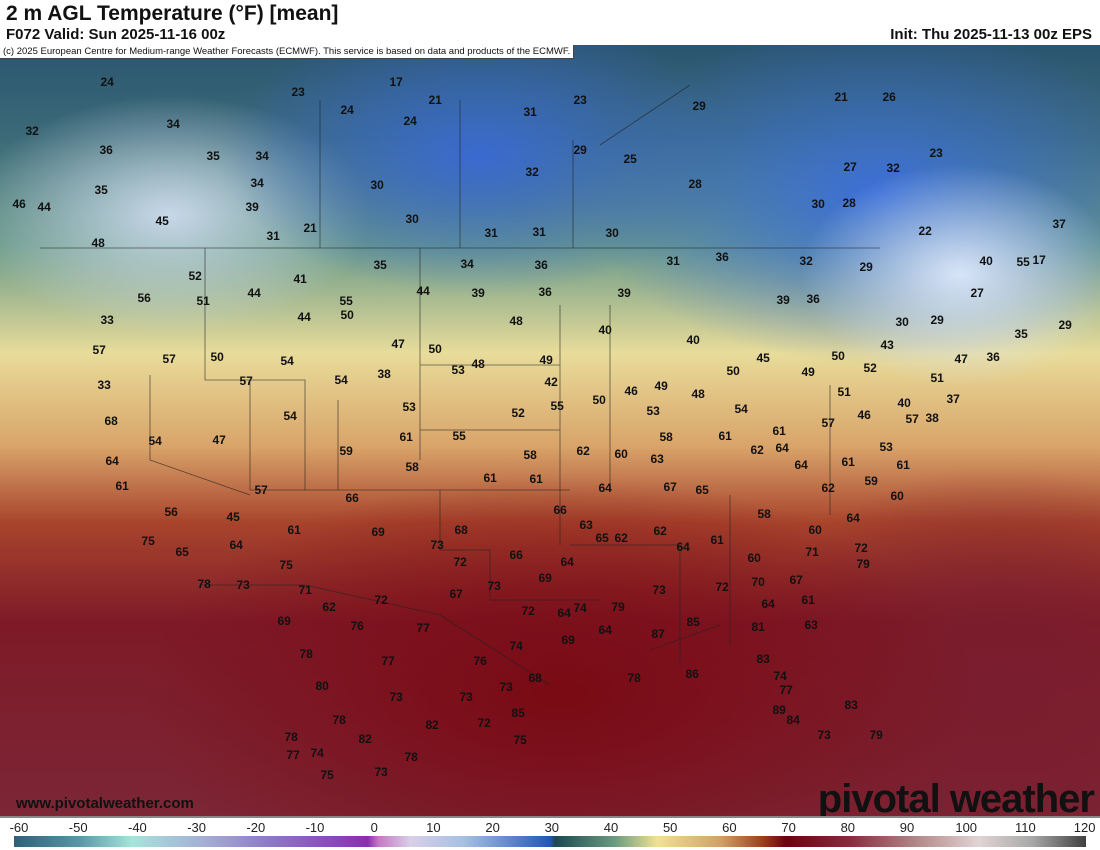 The width and height of the screenshot is (1100, 850). I want to click on temperature-label: 34, so click(173, 123).